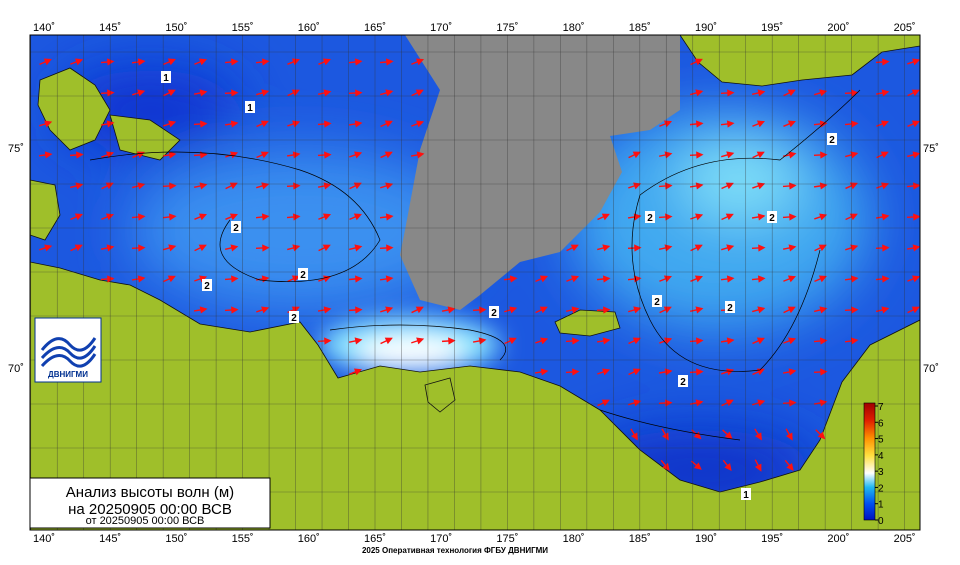 This screenshot has height=565, width=960. I want to click on longitude-label-top: 160˚, so click(309, 28).